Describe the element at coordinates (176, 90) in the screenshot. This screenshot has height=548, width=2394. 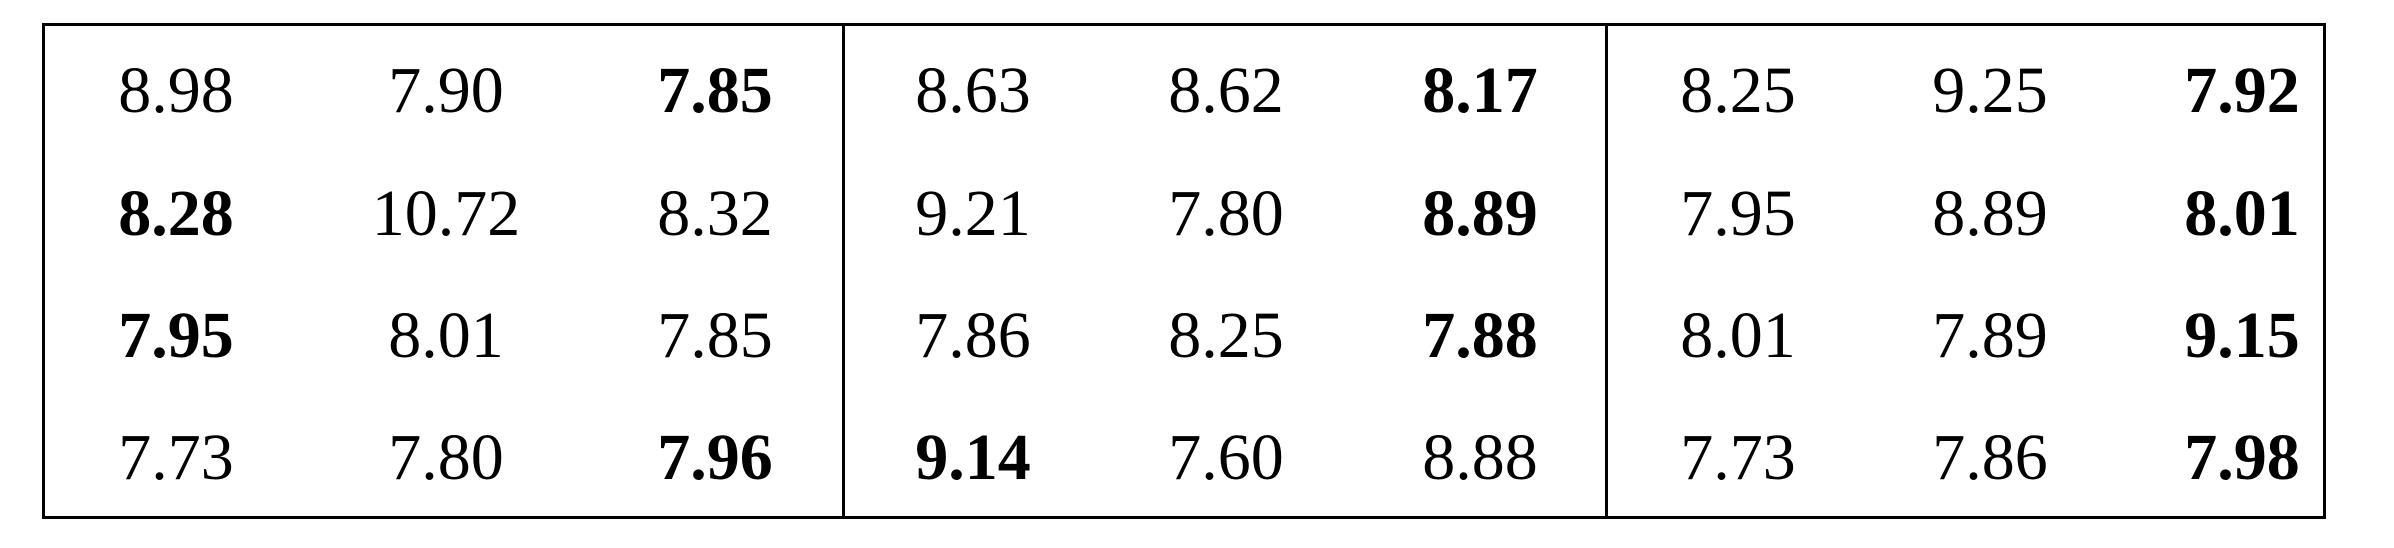
I see `table-cell: 8.98` at that location.